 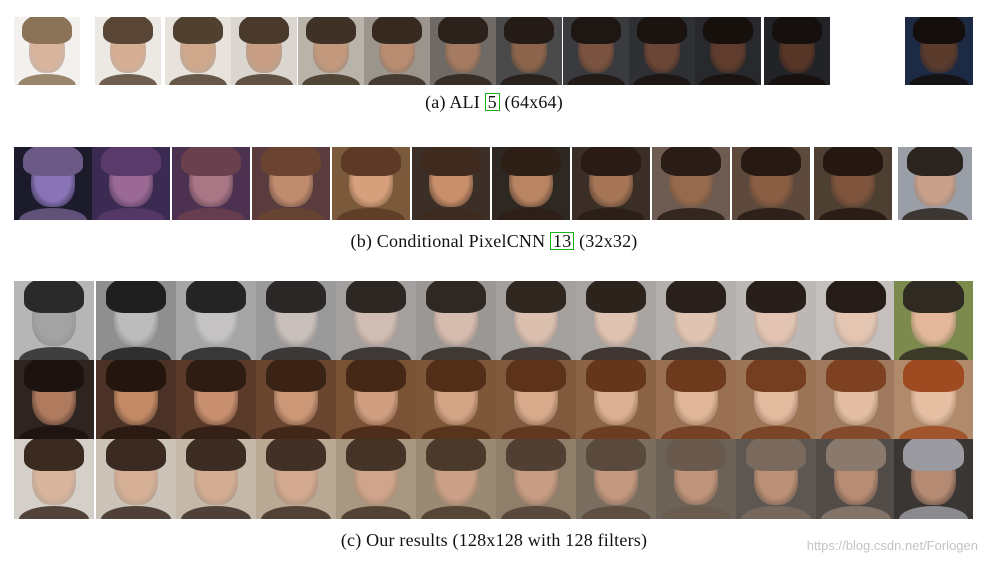 I want to click on watermark-text: https://blog.csdn.net/Forlogen, so click(x=892, y=545).